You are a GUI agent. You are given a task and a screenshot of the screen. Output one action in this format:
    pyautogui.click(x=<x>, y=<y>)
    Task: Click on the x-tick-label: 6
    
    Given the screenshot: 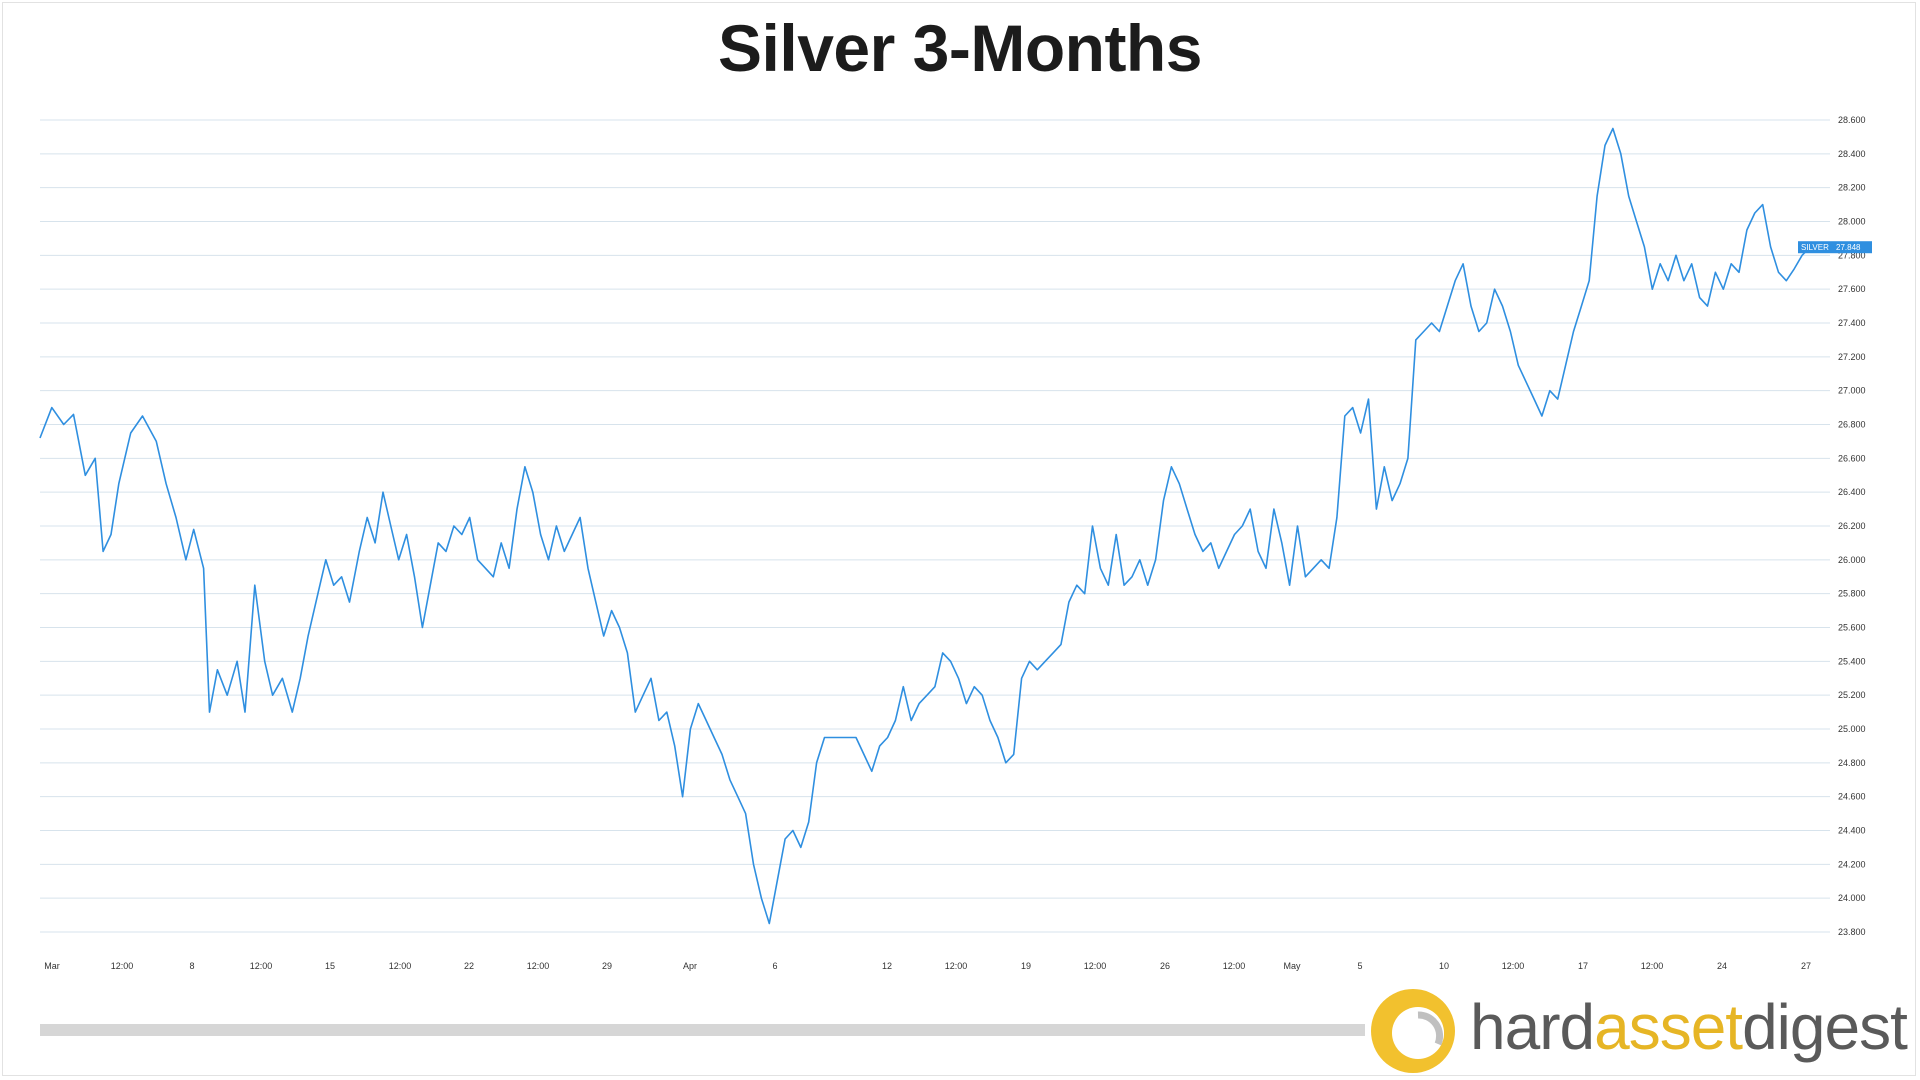 What is the action you would take?
    pyautogui.click(x=774, y=966)
    